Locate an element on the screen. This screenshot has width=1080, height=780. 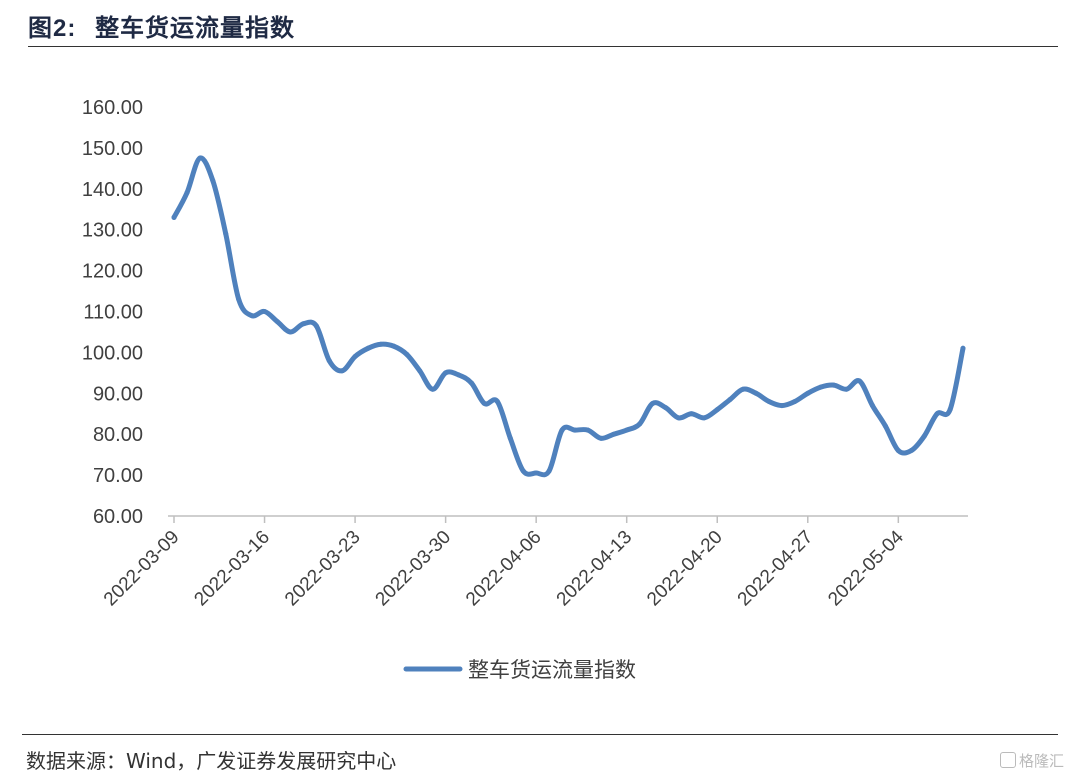
x-tick-label: 2022-03-09 is located at coordinates (142, 569).